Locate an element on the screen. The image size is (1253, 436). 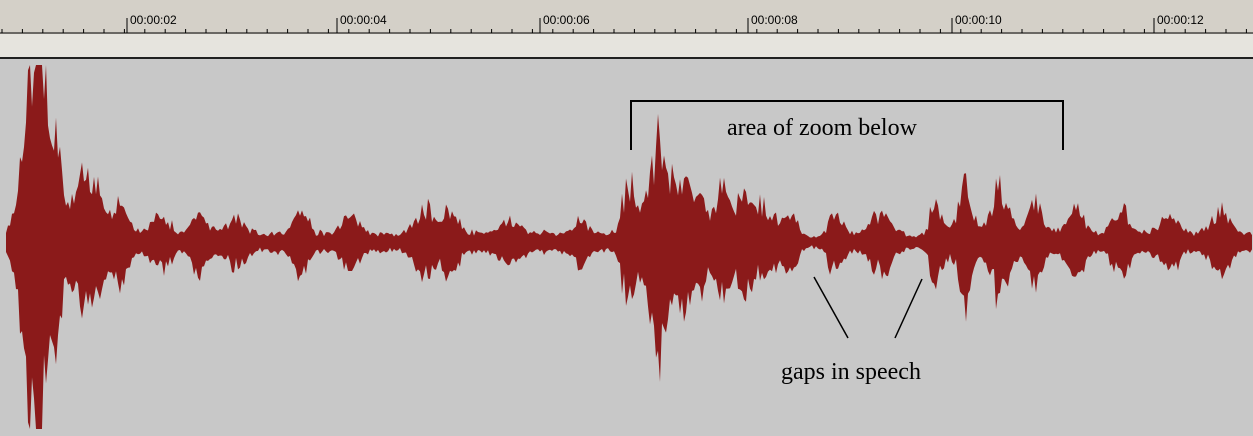
ruler-major-ticks is located at coordinates (640, 25).